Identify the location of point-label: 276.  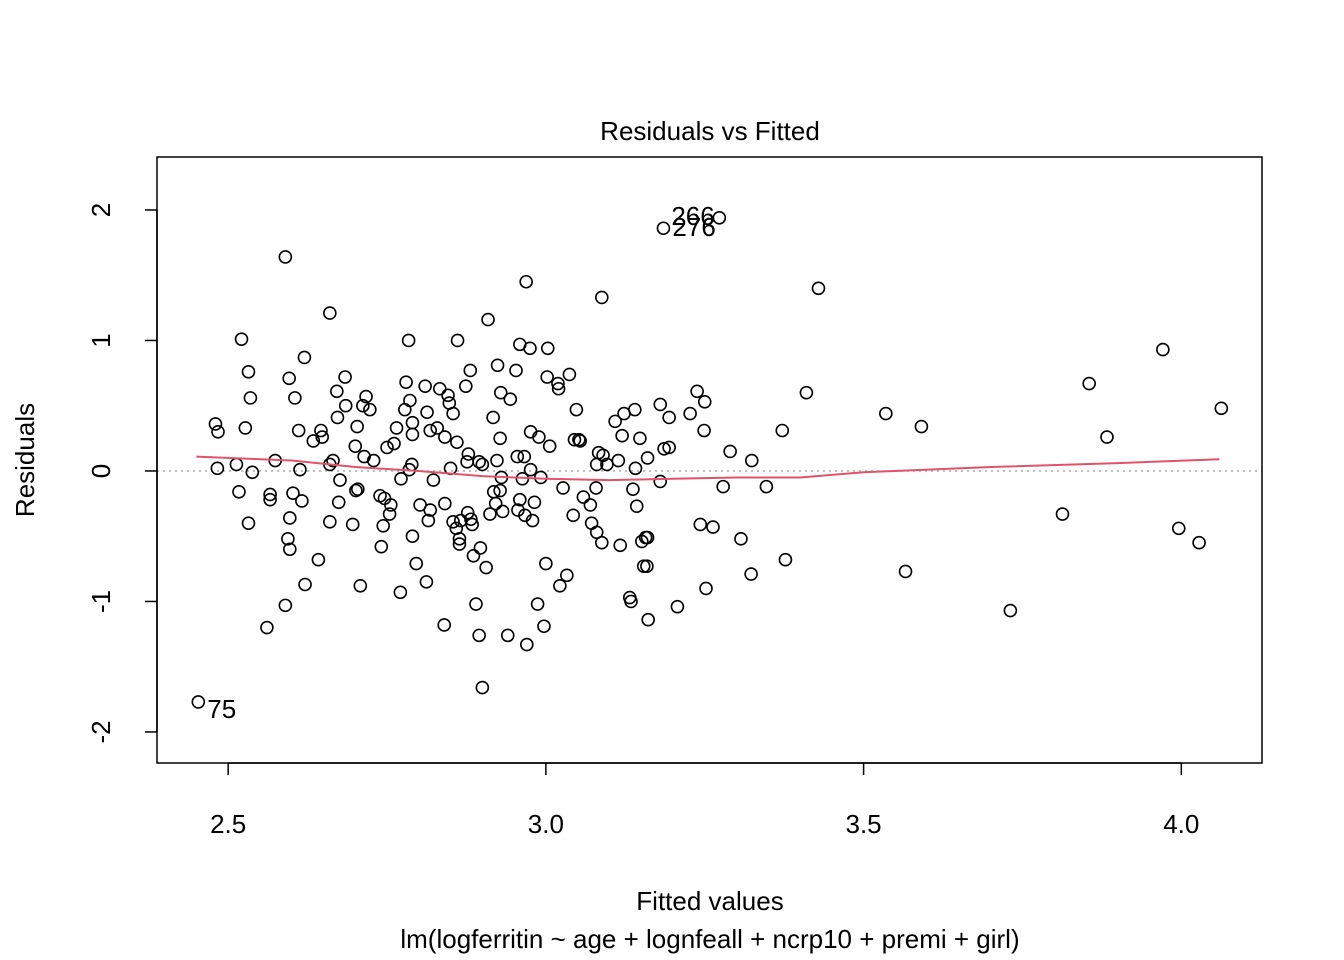
(693, 227).